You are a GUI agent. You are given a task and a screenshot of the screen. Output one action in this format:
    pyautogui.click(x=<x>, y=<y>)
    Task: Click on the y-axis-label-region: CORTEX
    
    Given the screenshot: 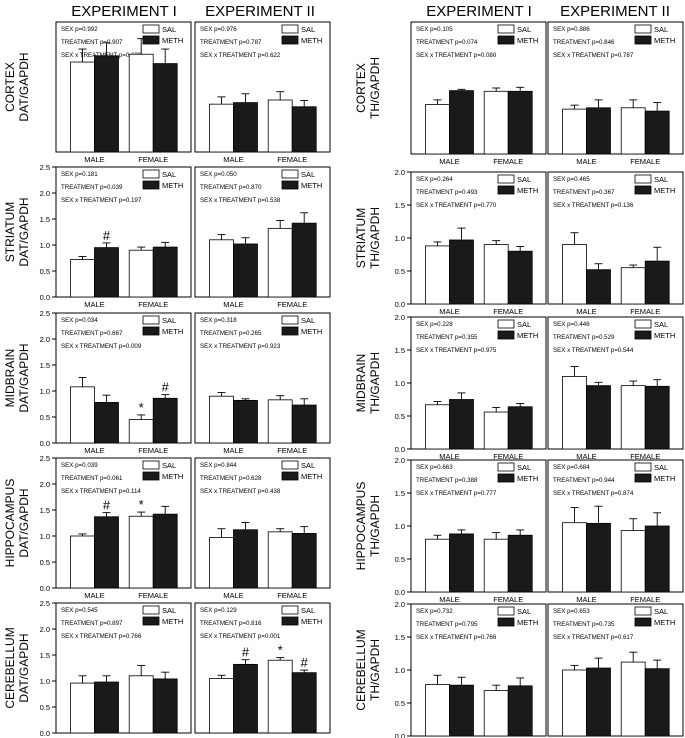 What is the action you would take?
    pyautogui.click(x=361, y=88)
    